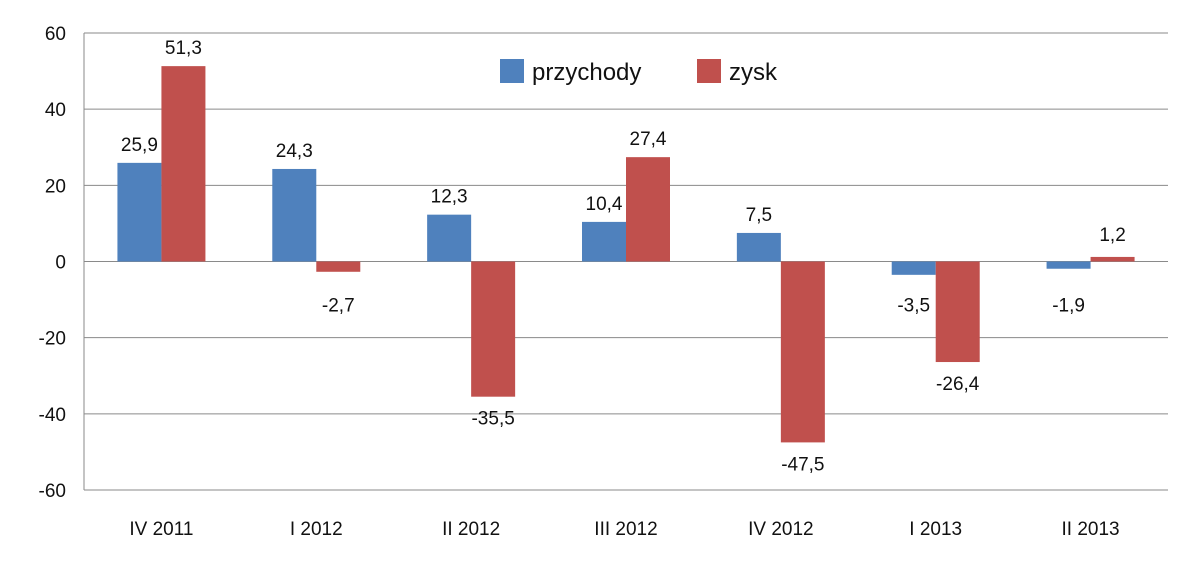 The image size is (1200, 563). I want to click on y-tick-label: -60, so click(52, 491).